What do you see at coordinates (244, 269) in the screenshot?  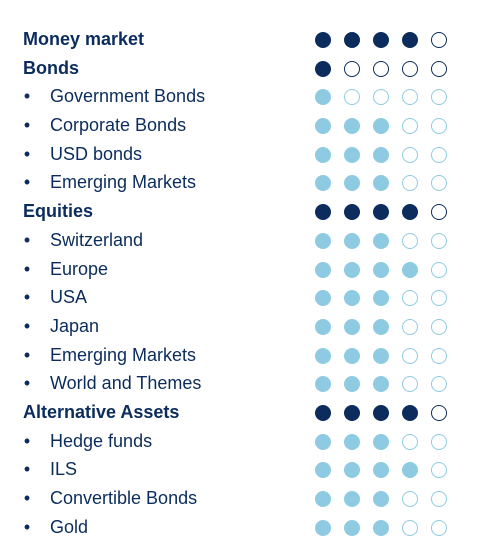 I see `subcategory-row: • Europe` at bounding box center [244, 269].